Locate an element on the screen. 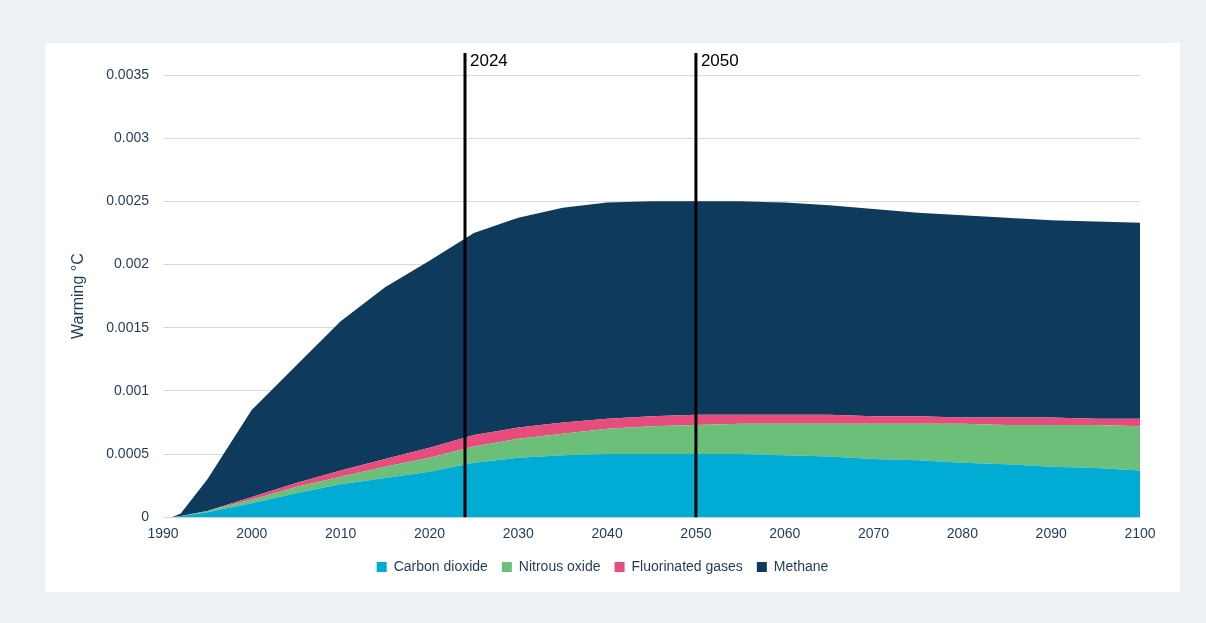 This screenshot has height=623, width=1206. y-tick-label: 0.0015 is located at coordinates (128, 326).